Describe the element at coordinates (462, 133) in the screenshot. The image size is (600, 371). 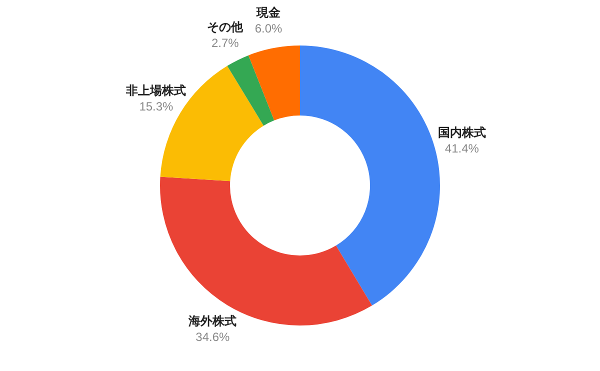
I see `slice-label: 国内株式` at that location.